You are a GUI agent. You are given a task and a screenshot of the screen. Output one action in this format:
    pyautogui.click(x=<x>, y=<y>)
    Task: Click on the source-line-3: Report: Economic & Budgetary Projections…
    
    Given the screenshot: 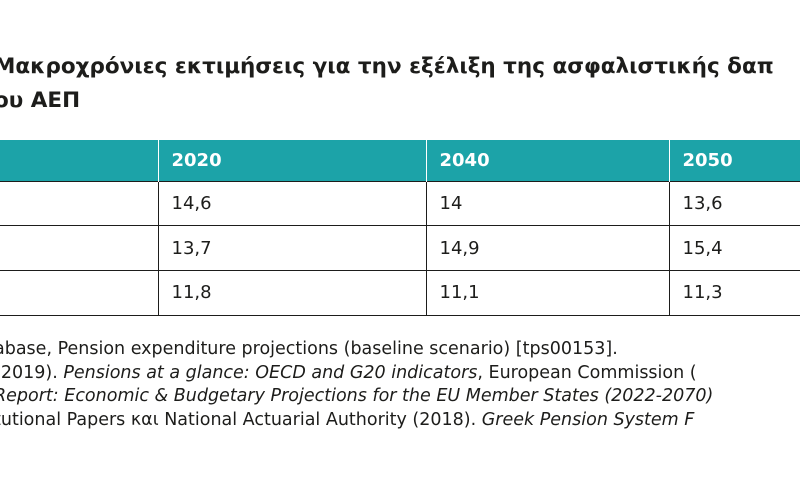 What is the action you would take?
    pyautogui.click(x=400, y=397)
    